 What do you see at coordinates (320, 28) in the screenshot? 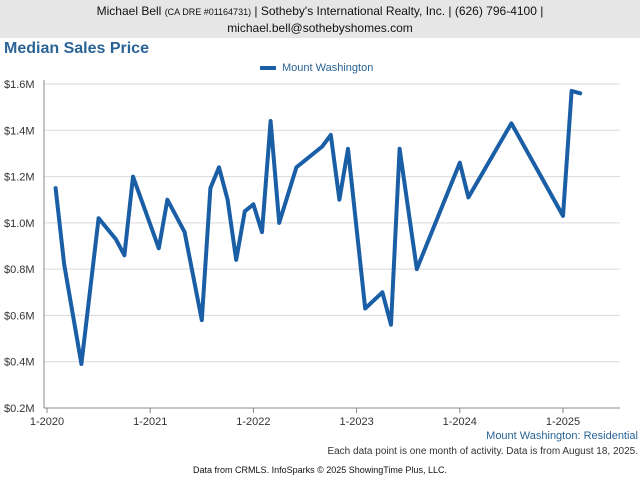
I see `agent-email: michael.bell@sothebyshomes.com` at bounding box center [320, 28].